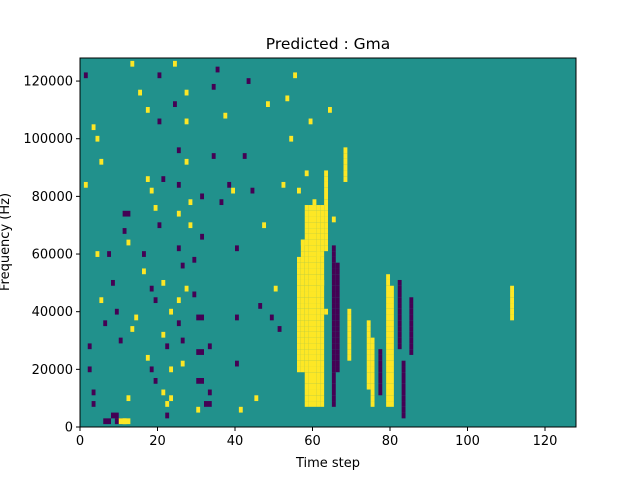 The height and width of the screenshot is (480, 640). I want to click on chart-title: Predicted : Gma, so click(328, 44).